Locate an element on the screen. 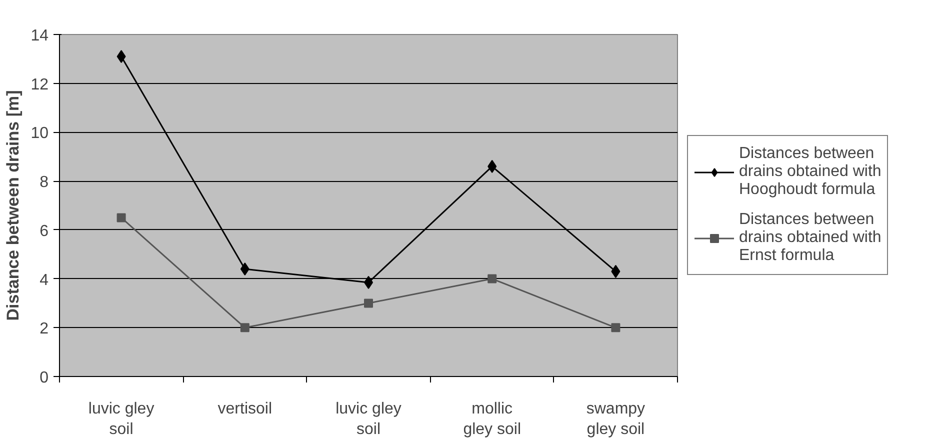 The width and height of the screenshot is (943, 446). y-tick-label: 0 is located at coordinates (44, 378).